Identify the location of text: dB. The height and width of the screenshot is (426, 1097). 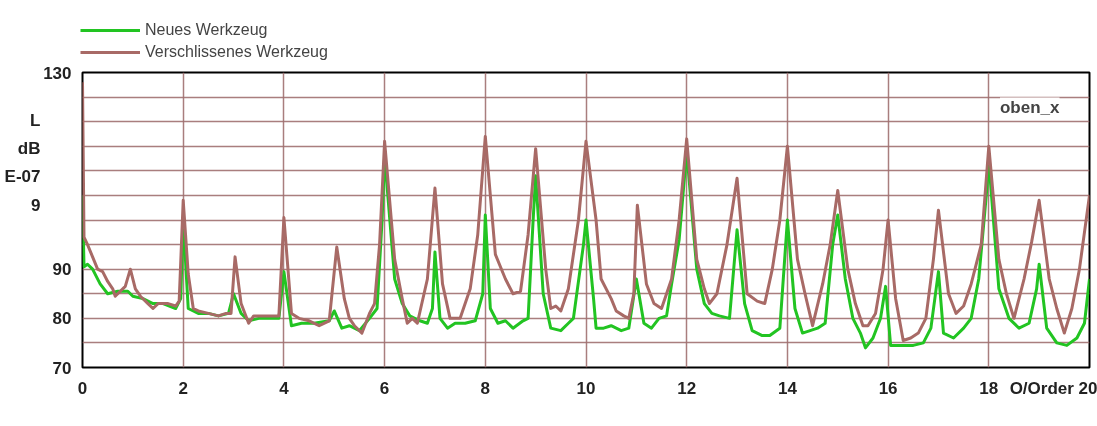
(29, 148).